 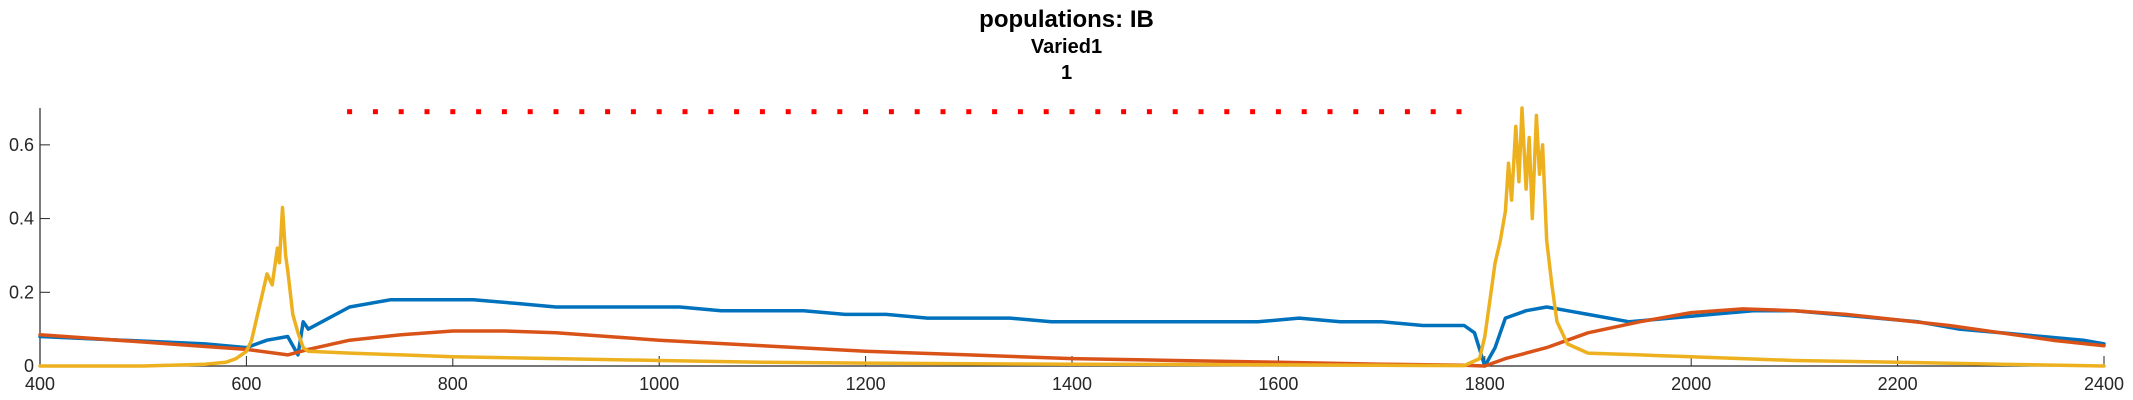 I want to click on chart-title: populations: IB, so click(x=1066, y=19).